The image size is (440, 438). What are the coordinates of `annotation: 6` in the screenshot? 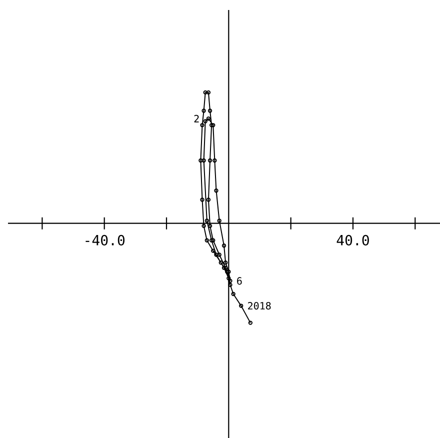 It's located at (239, 281).